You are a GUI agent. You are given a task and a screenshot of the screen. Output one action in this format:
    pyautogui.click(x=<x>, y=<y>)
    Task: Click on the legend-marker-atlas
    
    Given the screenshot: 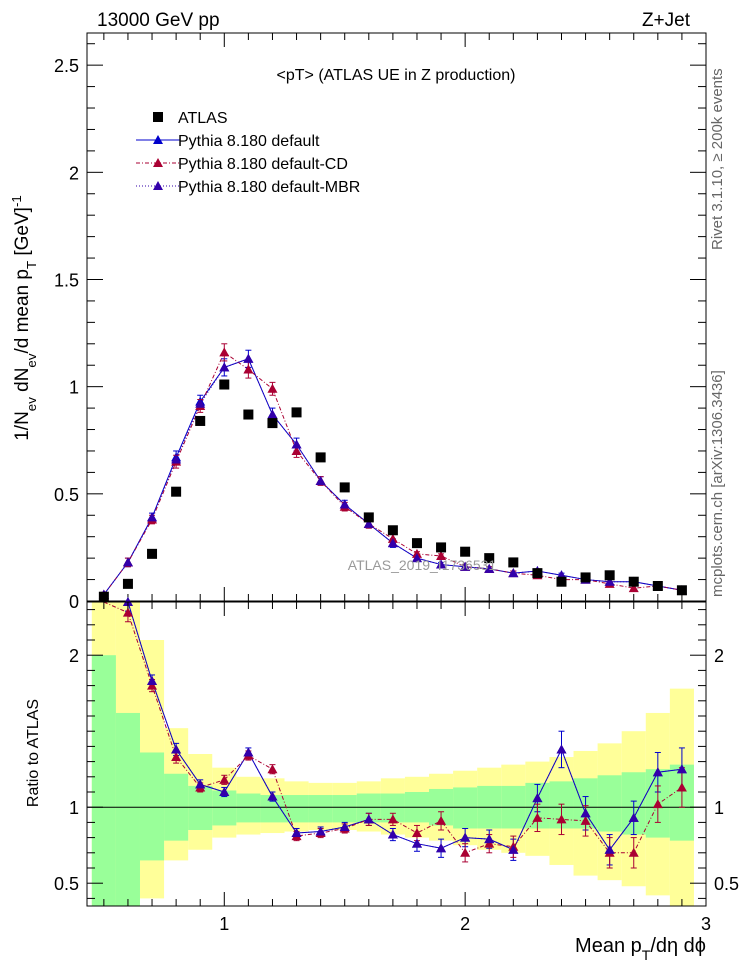 What is the action you would take?
    pyautogui.click(x=158, y=117)
    